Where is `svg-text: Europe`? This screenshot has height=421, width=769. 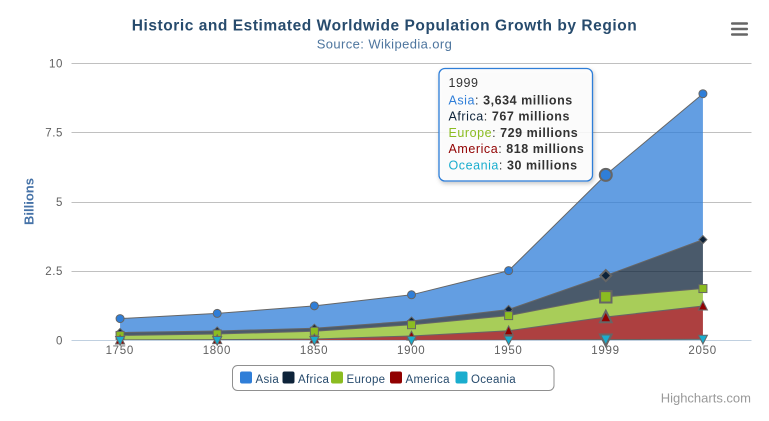
svg-text: Europe is located at coordinates (366, 380).